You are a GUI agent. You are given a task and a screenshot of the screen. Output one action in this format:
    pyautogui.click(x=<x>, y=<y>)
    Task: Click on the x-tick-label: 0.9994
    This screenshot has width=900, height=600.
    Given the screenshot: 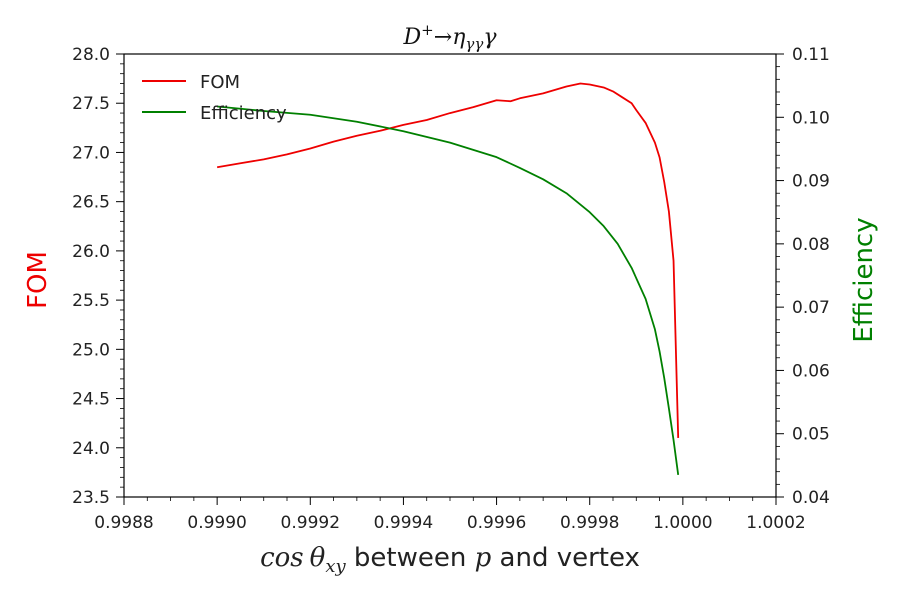 What is the action you would take?
    pyautogui.click(x=403, y=523)
    